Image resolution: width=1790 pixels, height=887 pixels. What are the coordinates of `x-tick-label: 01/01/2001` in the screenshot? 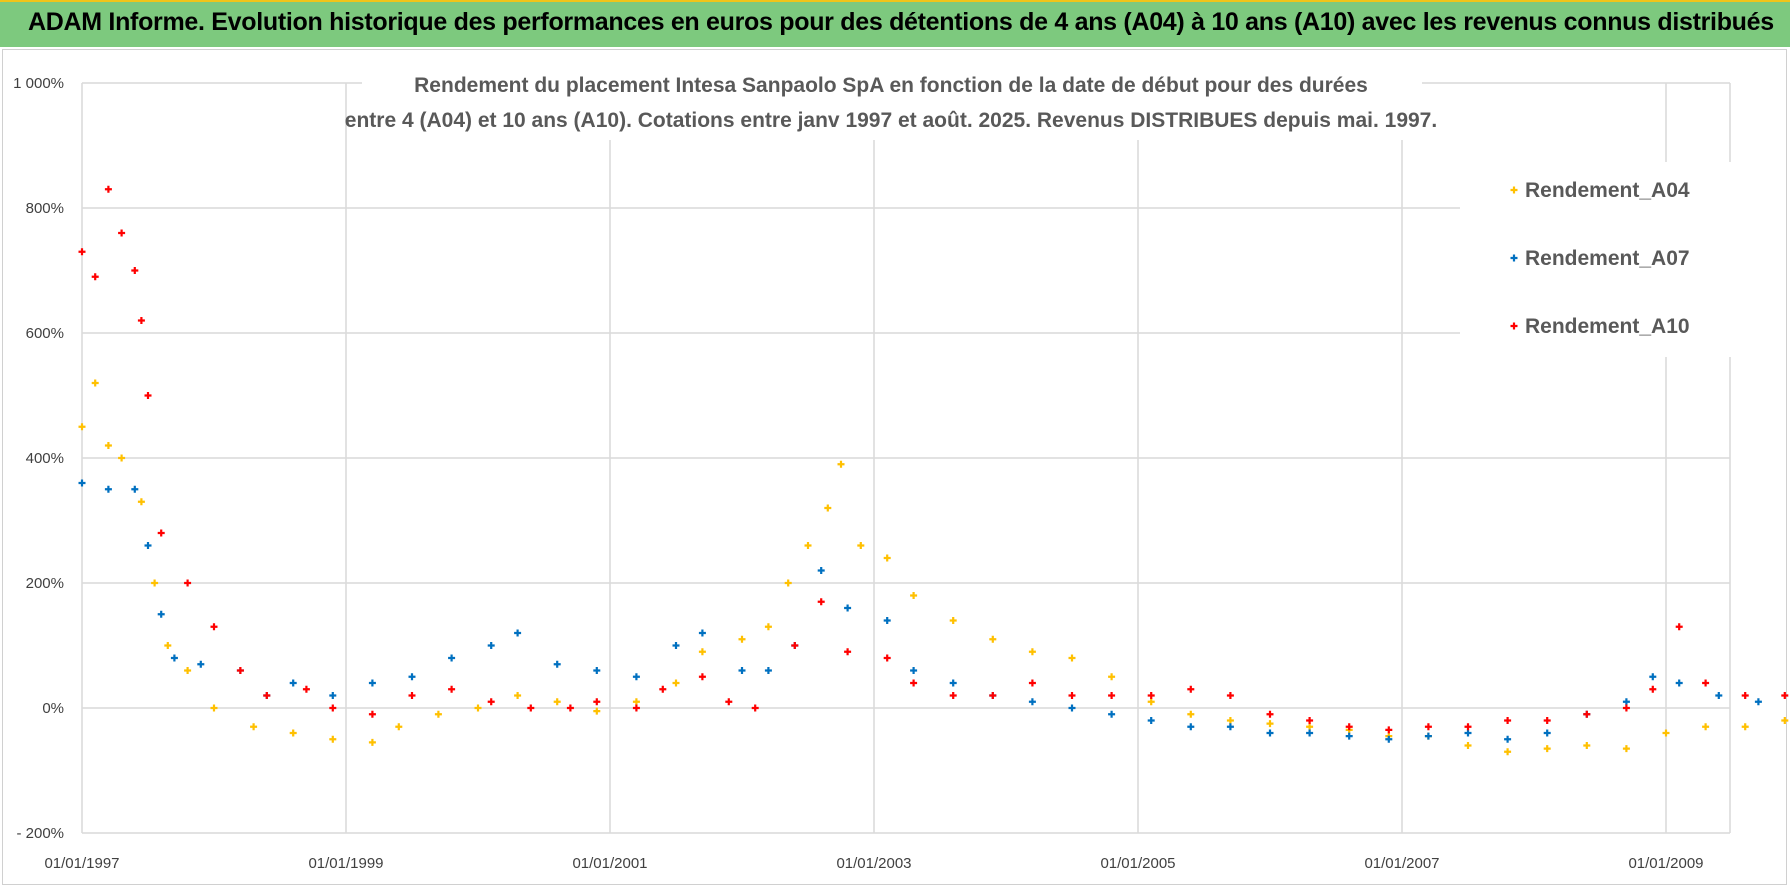 It's located at (609, 863).